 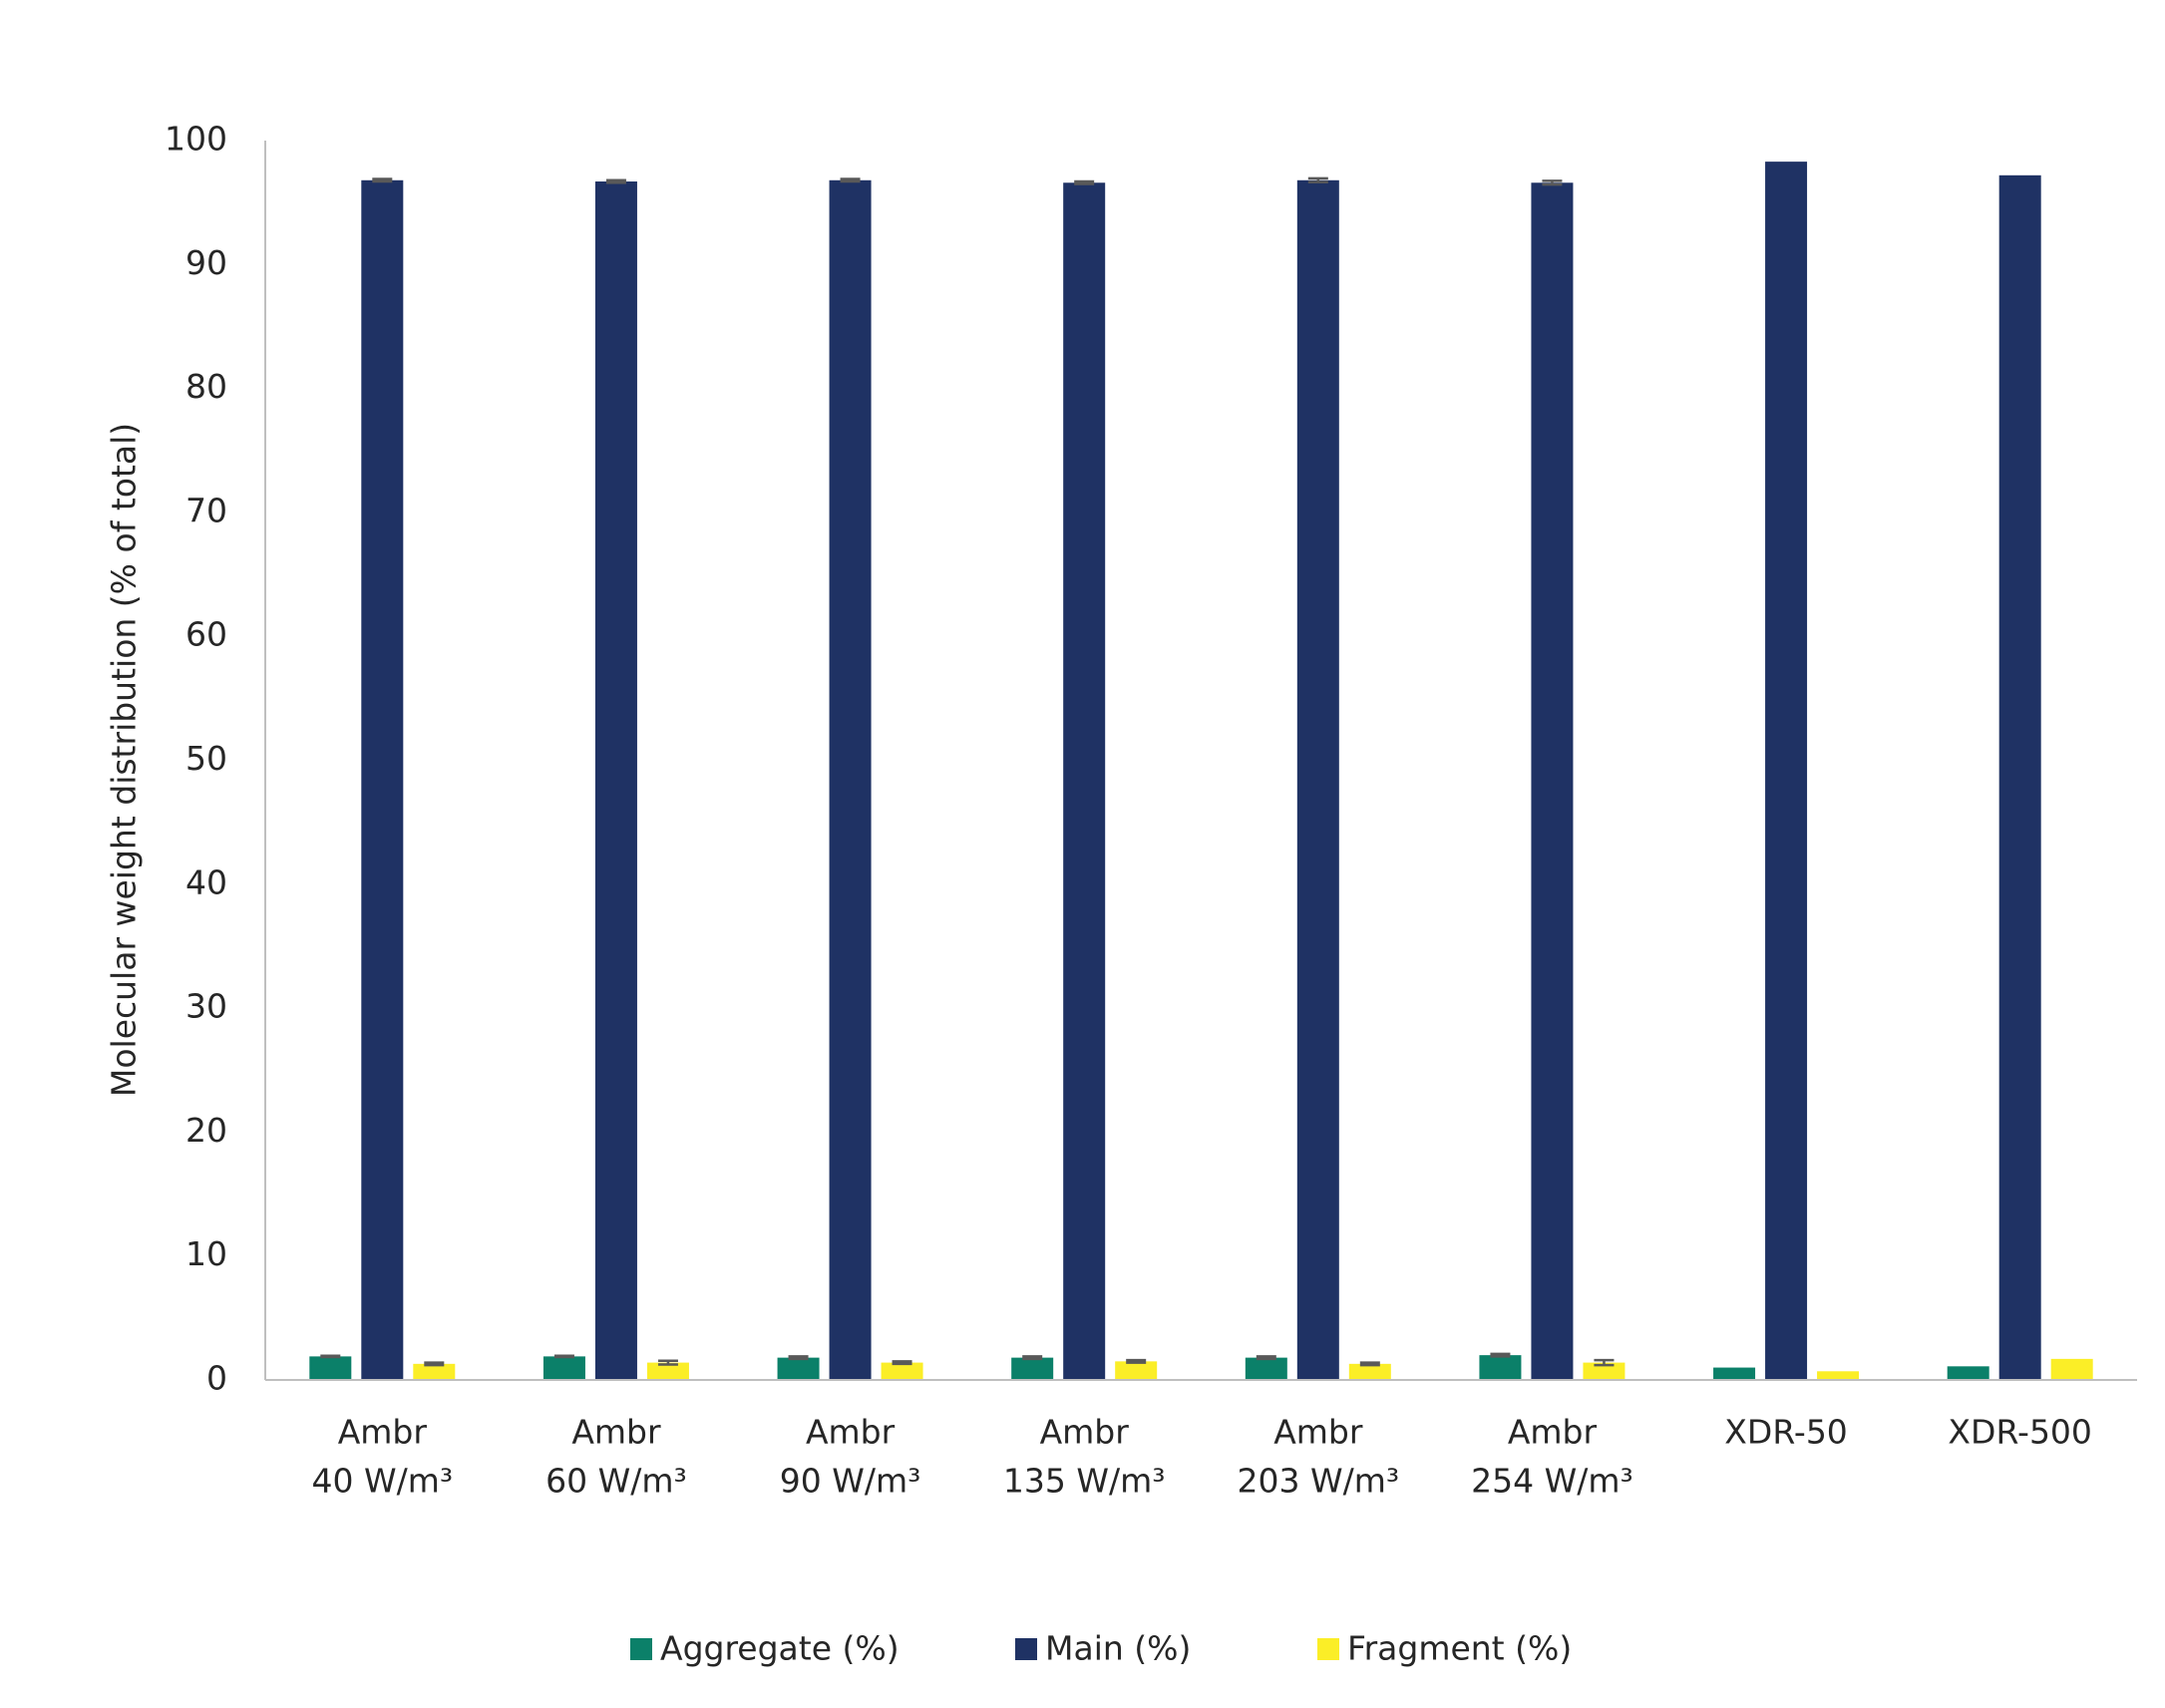 I want to click on x-tick-label: 203 W/m³, so click(x=1319, y=1482).